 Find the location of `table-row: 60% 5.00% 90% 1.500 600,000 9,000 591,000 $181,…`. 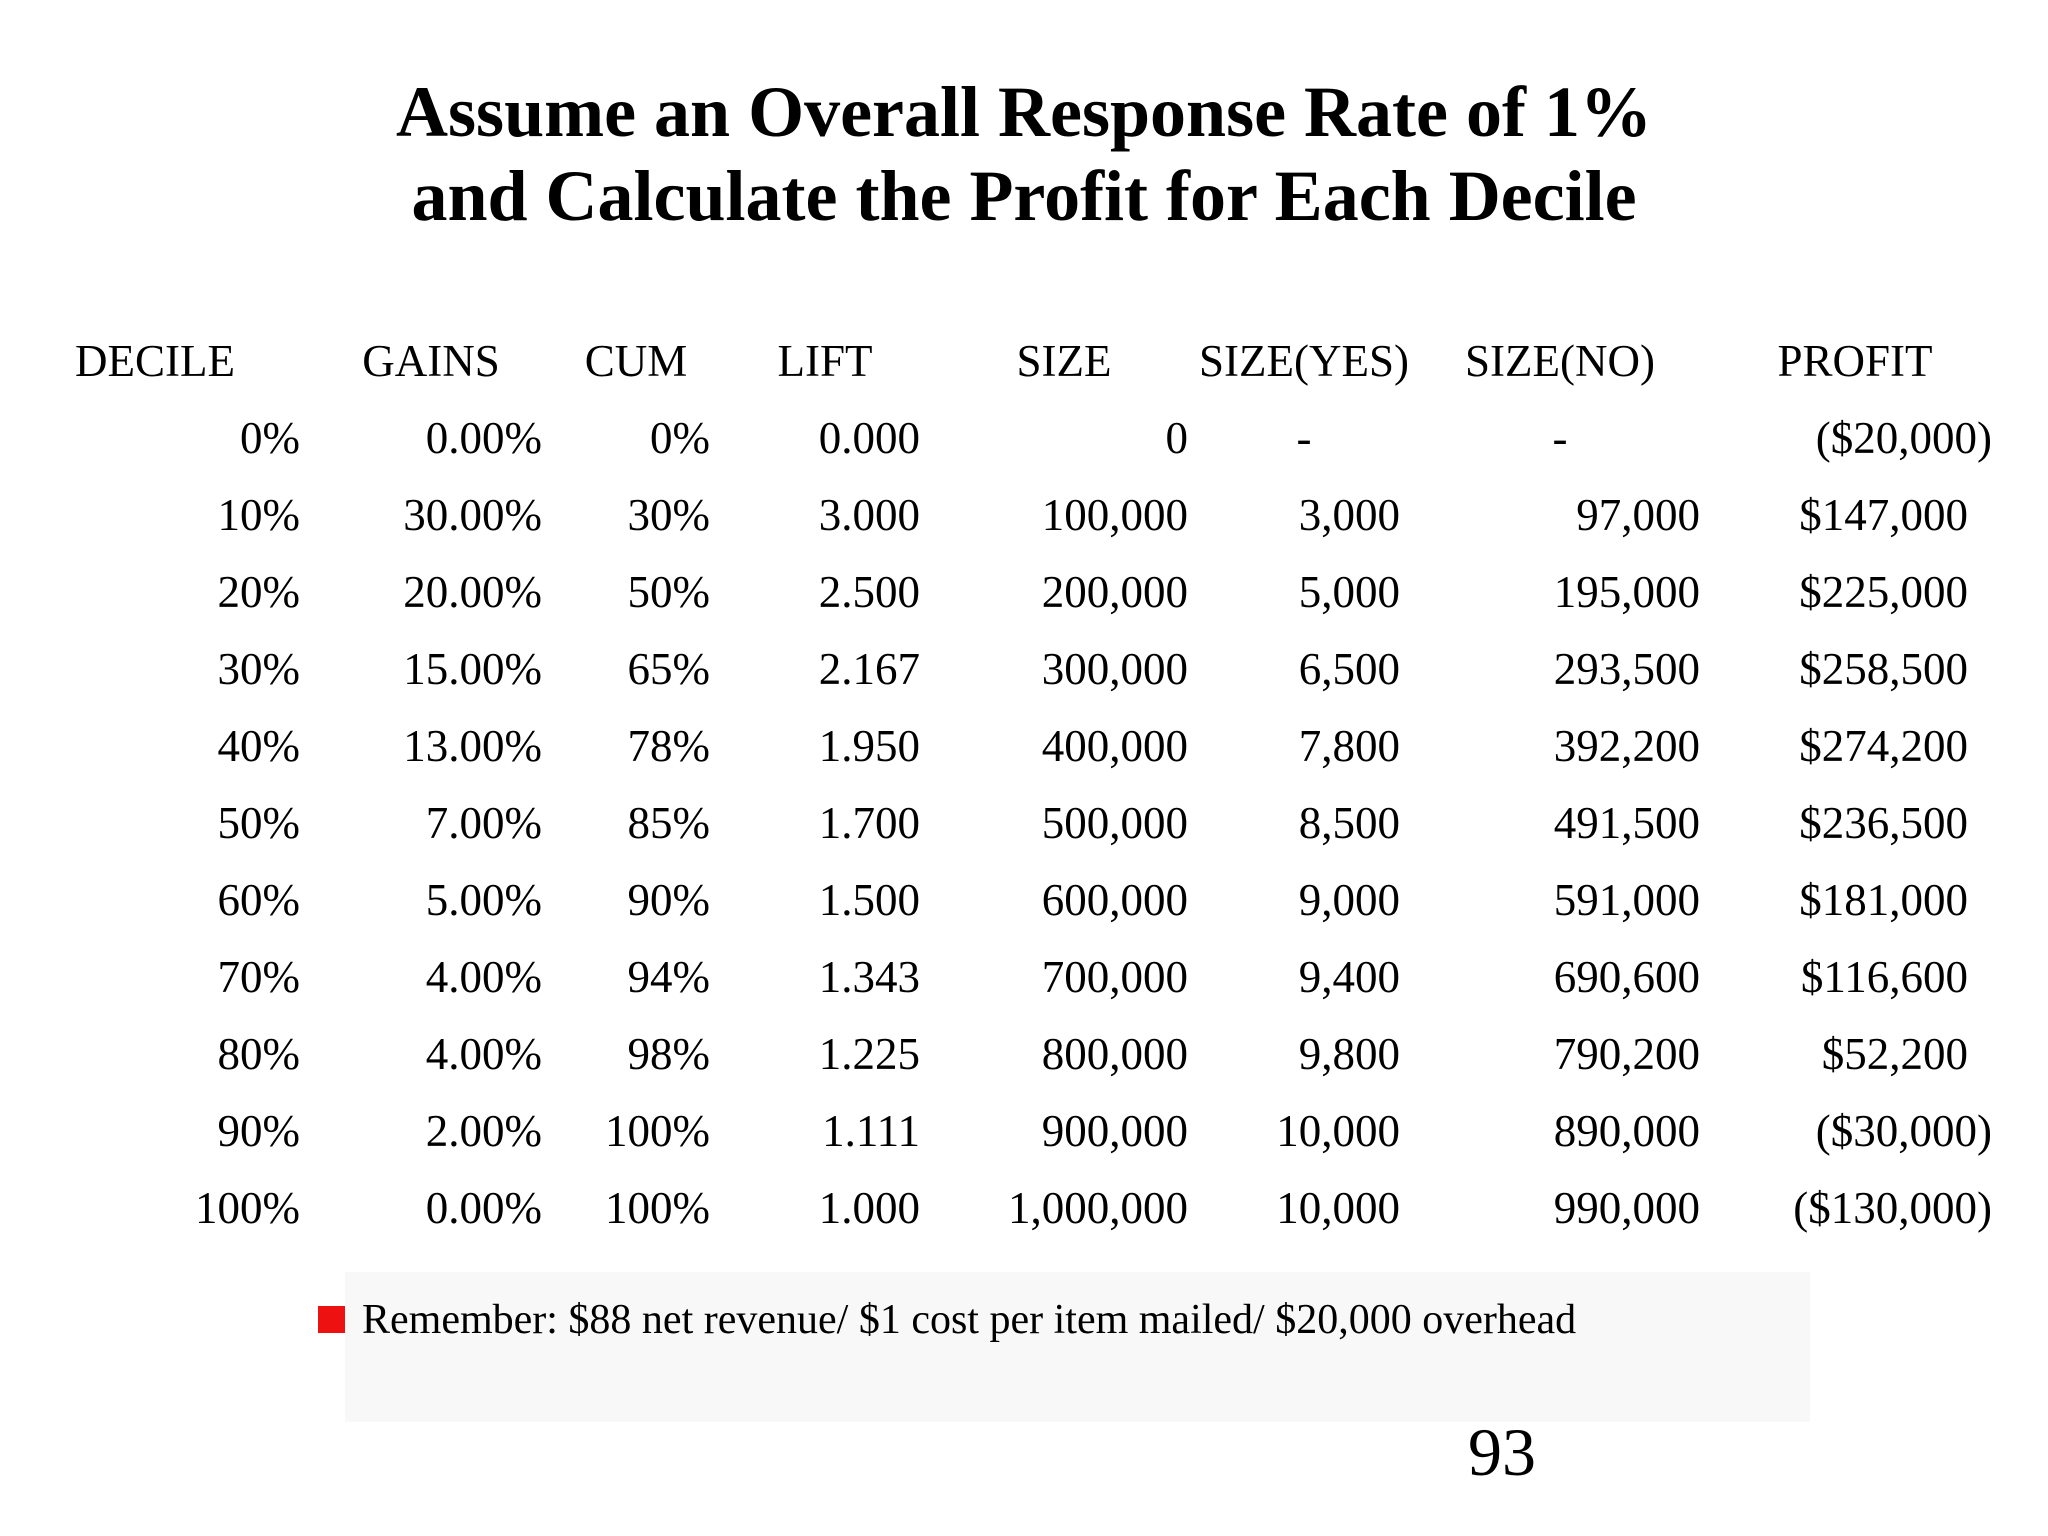

table-row: 60% 5.00% 90% 1.500 600,000 9,000 591,000 $181,… is located at coordinates (1000, 899).